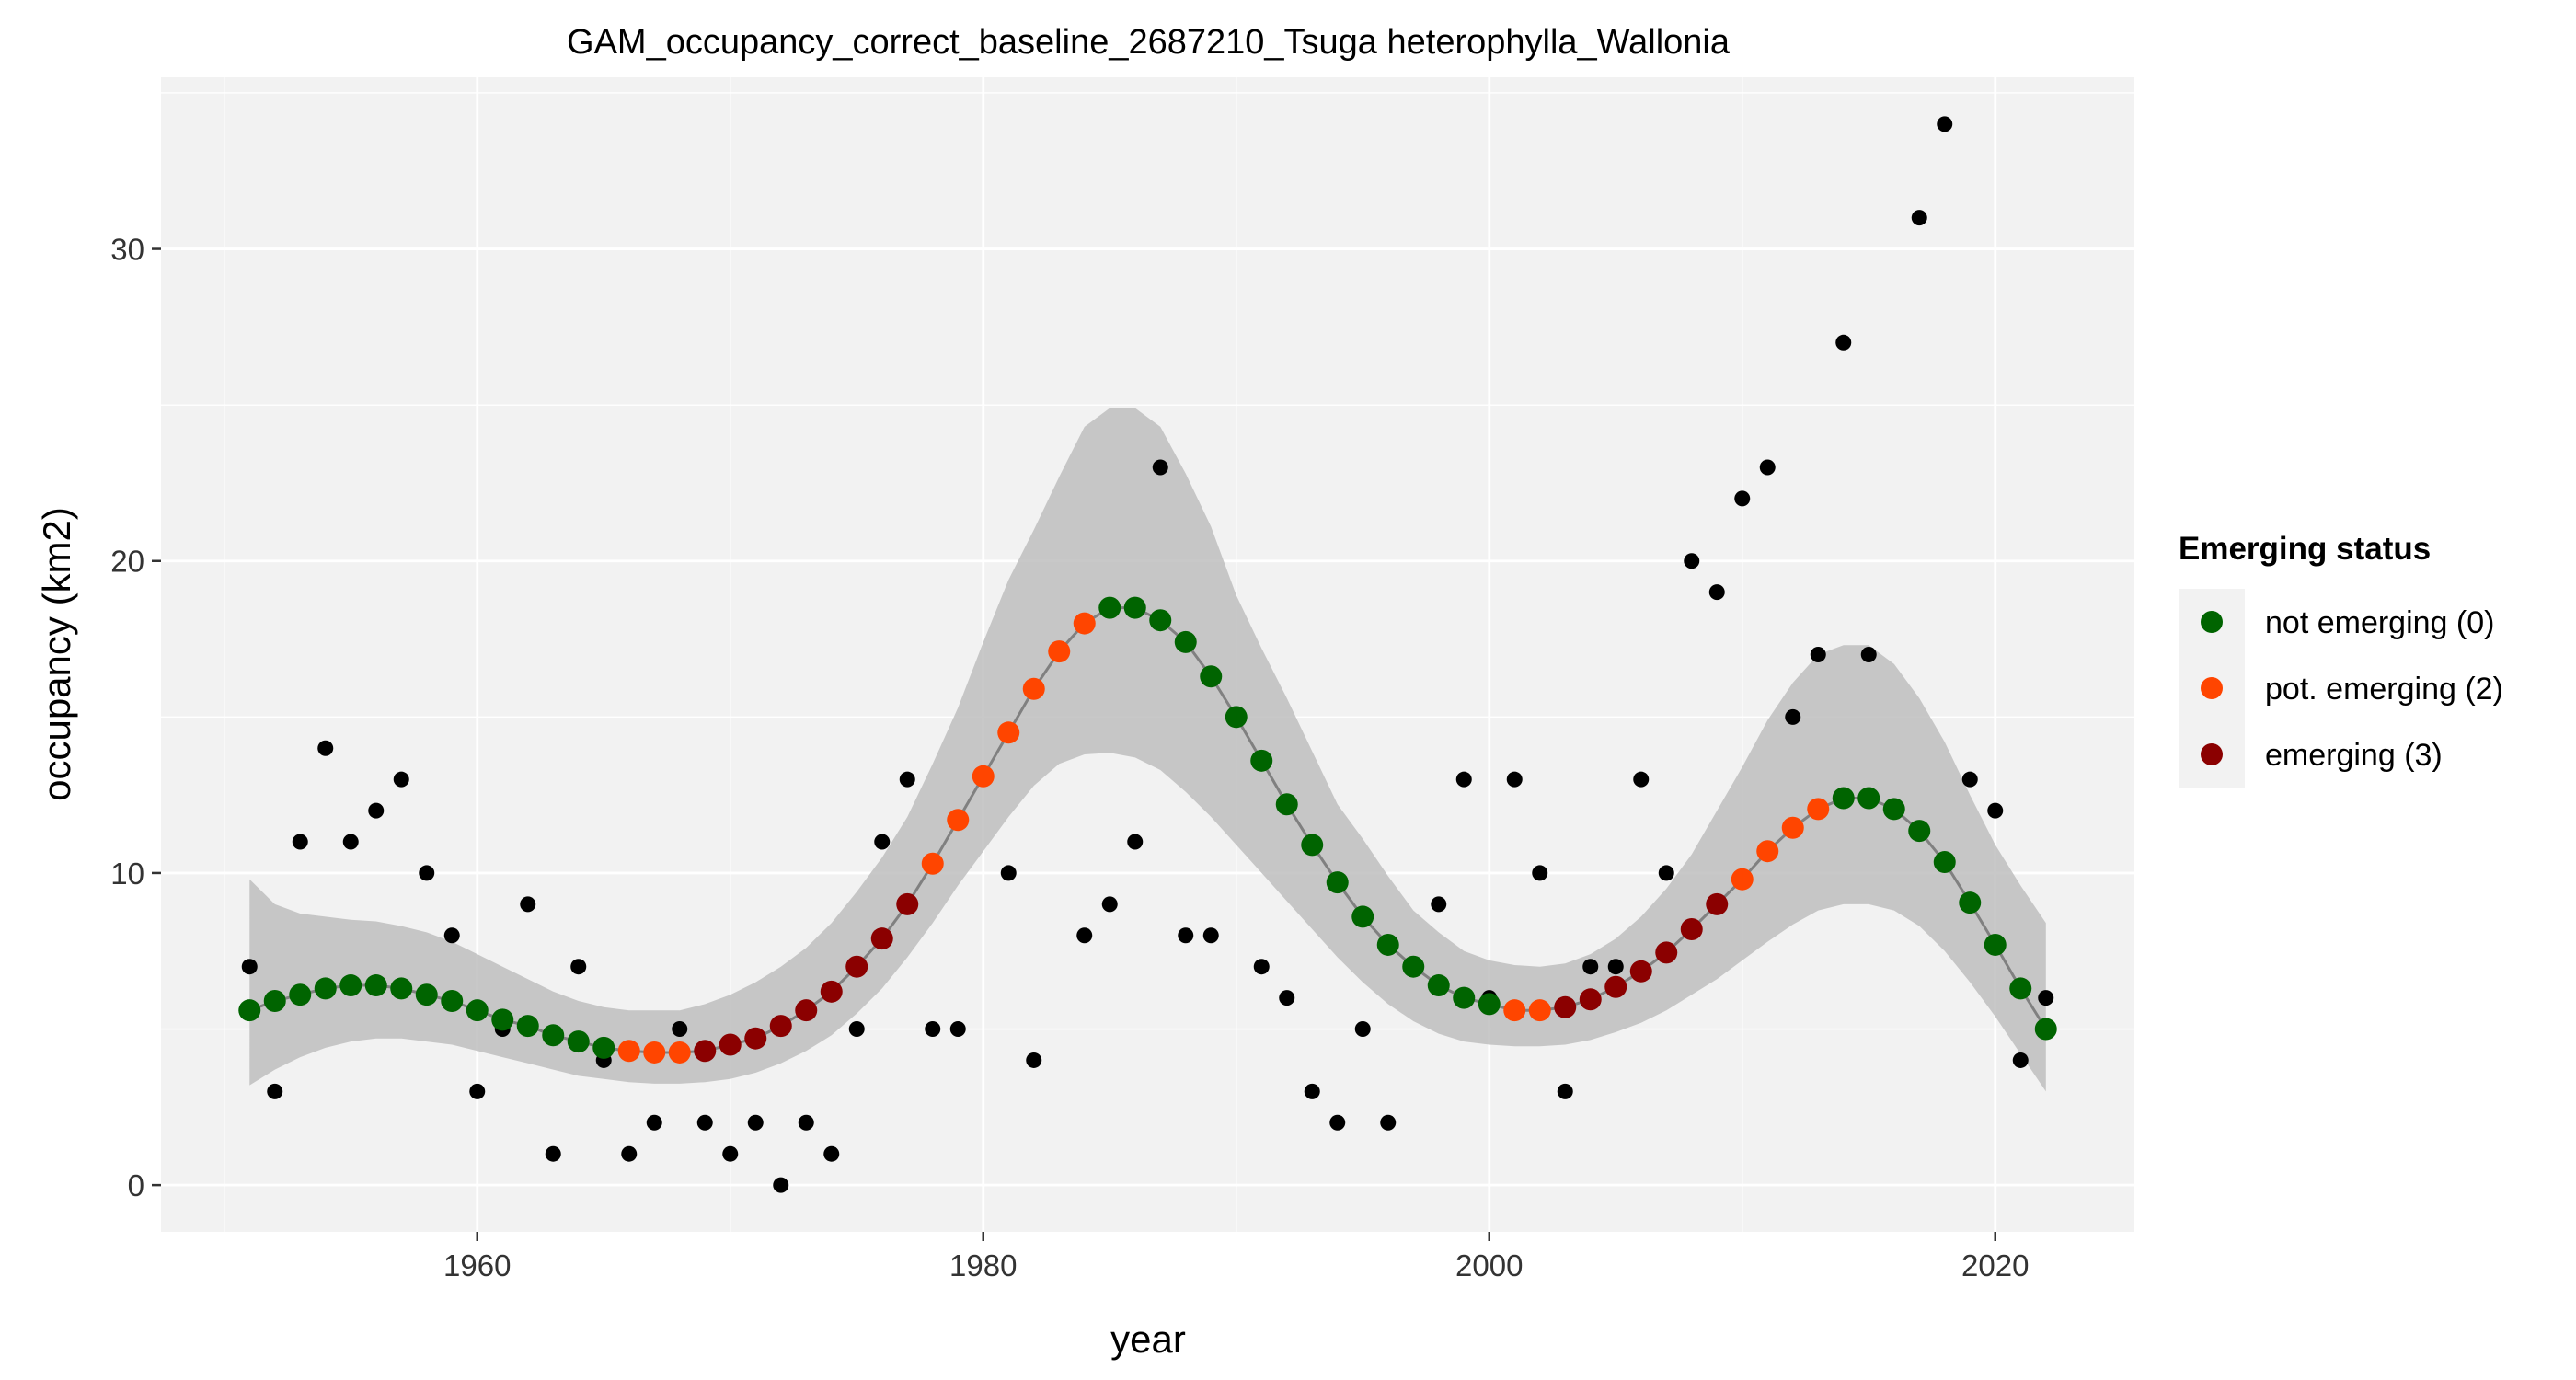 The height and width of the screenshot is (1380, 2576). What do you see at coordinates (1148, 1339) in the screenshot?
I see `x-axis-title: year` at bounding box center [1148, 1339].